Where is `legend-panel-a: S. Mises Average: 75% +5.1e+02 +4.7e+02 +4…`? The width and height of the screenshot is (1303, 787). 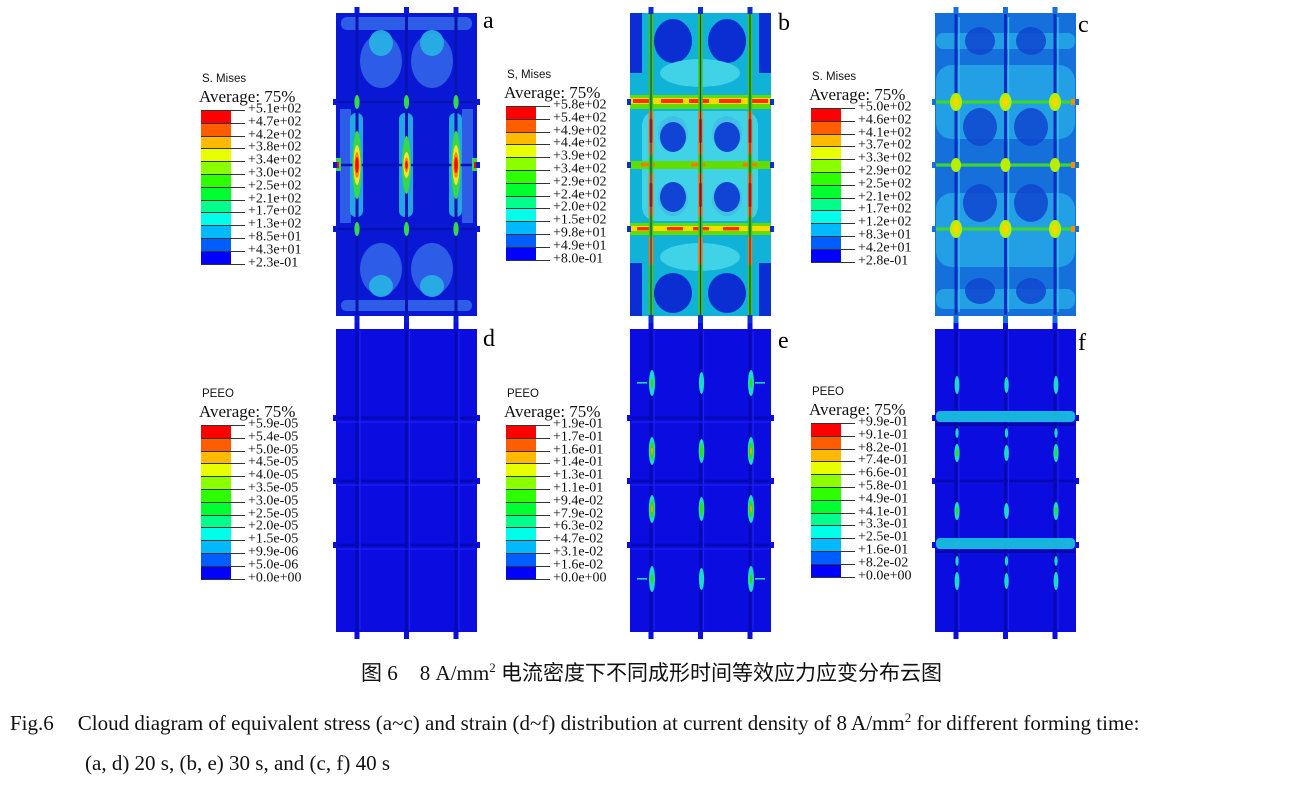
legend-panel-a: S. Mises Average: 75% +5.1e+02 +4.7e+02 +4… is located at coordinates (274, 180).